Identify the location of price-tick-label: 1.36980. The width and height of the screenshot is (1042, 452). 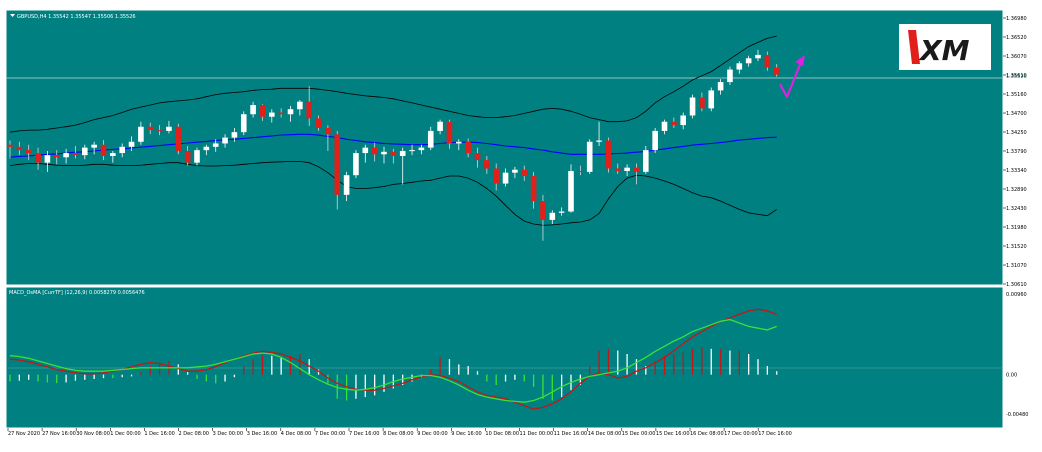
(1016, 19).